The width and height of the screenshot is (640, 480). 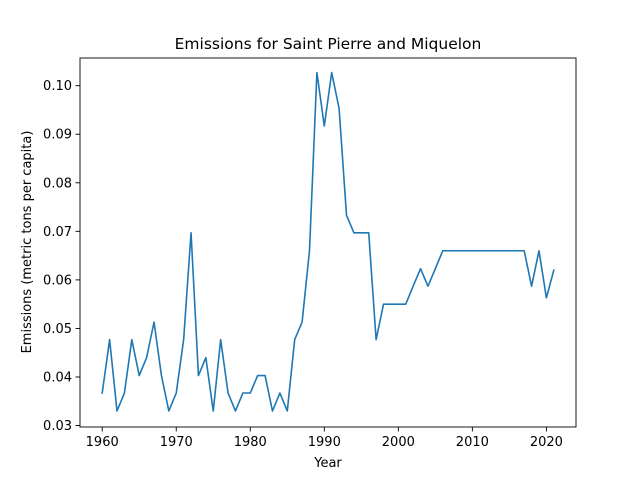 I want to click on x-tick-label: 2020, so click(x=546, y=442).